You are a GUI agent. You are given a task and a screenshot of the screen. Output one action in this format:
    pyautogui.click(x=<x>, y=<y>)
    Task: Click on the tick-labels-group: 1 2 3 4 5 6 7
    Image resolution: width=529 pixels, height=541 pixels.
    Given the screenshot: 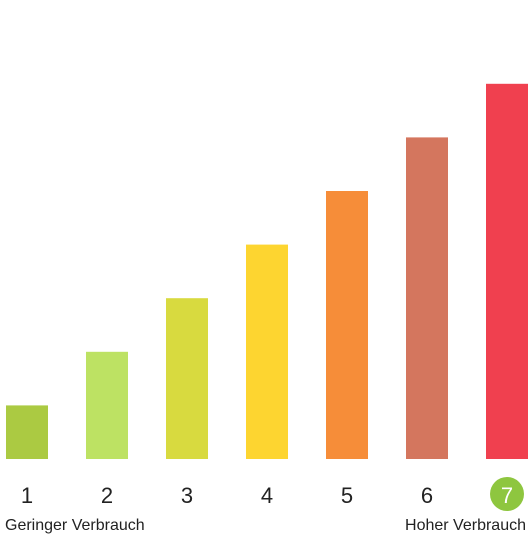 What is the action you would take?
    pyautogui.click(x=272, y=494)
    